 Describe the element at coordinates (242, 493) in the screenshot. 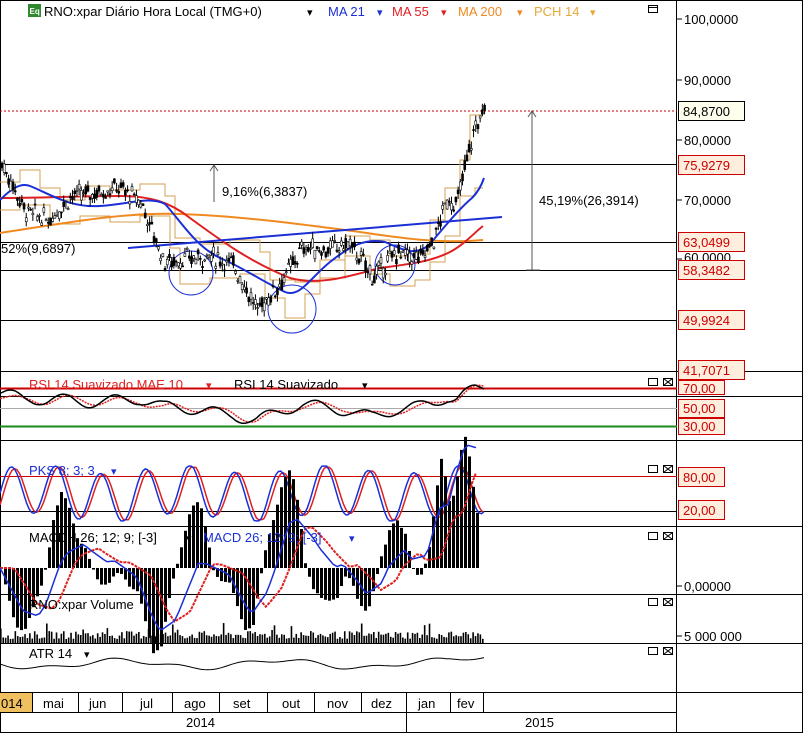

I see `stoch-k-line` at that location.